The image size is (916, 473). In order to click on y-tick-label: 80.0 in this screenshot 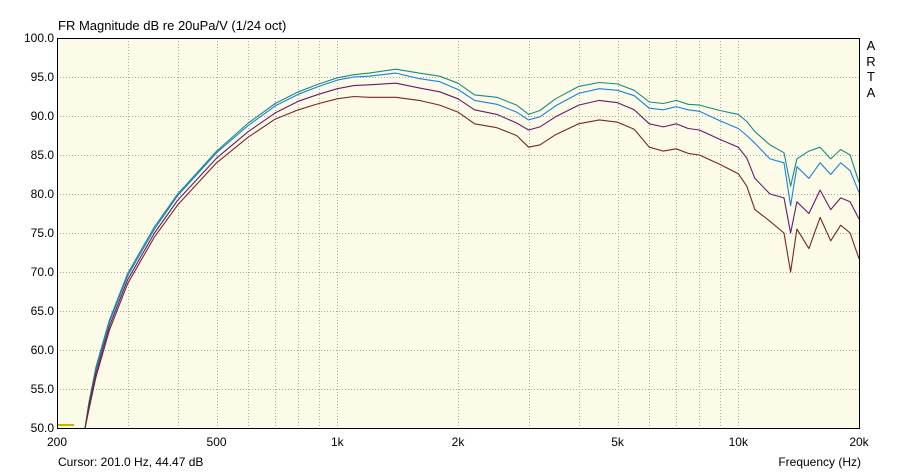, I will do `click(43, 194)`.